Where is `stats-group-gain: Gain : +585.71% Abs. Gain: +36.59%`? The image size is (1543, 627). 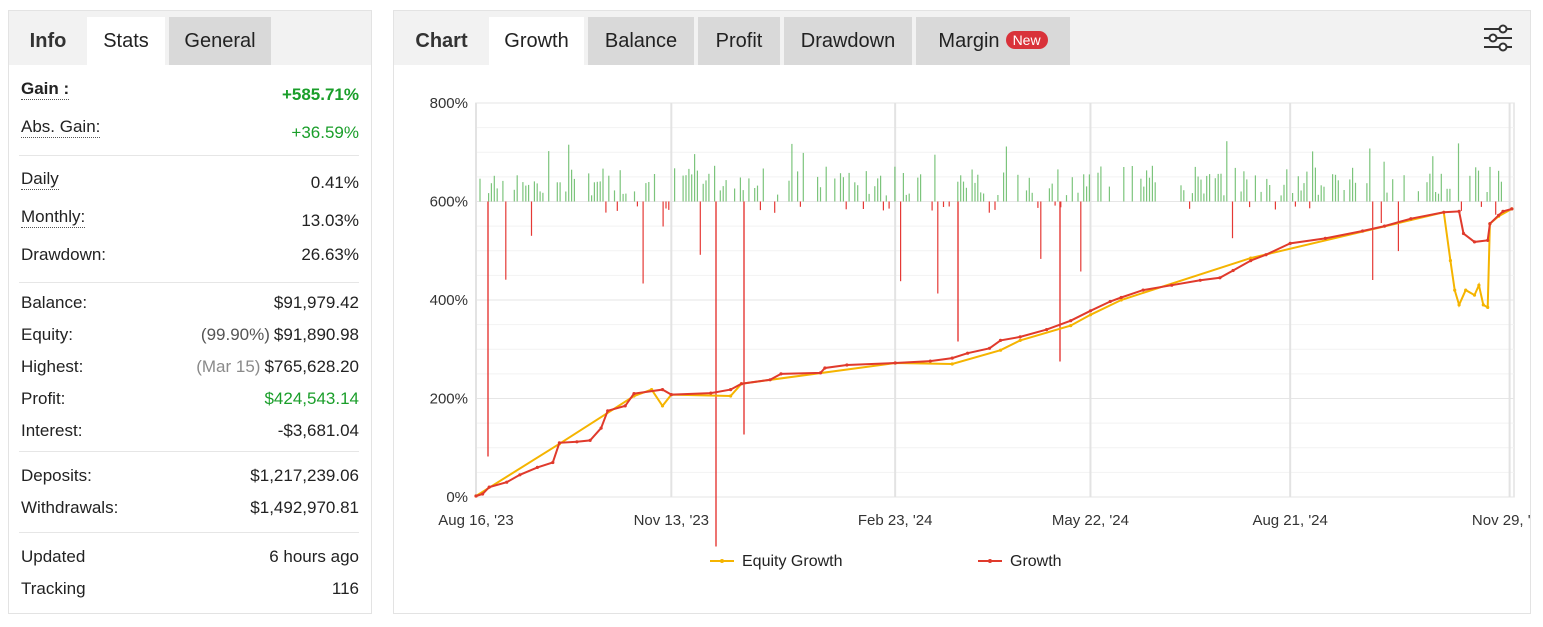 stats-group-gain: Gain : +585.71% Abs. Gain: +36.59% is located at coordinates (189, 110).